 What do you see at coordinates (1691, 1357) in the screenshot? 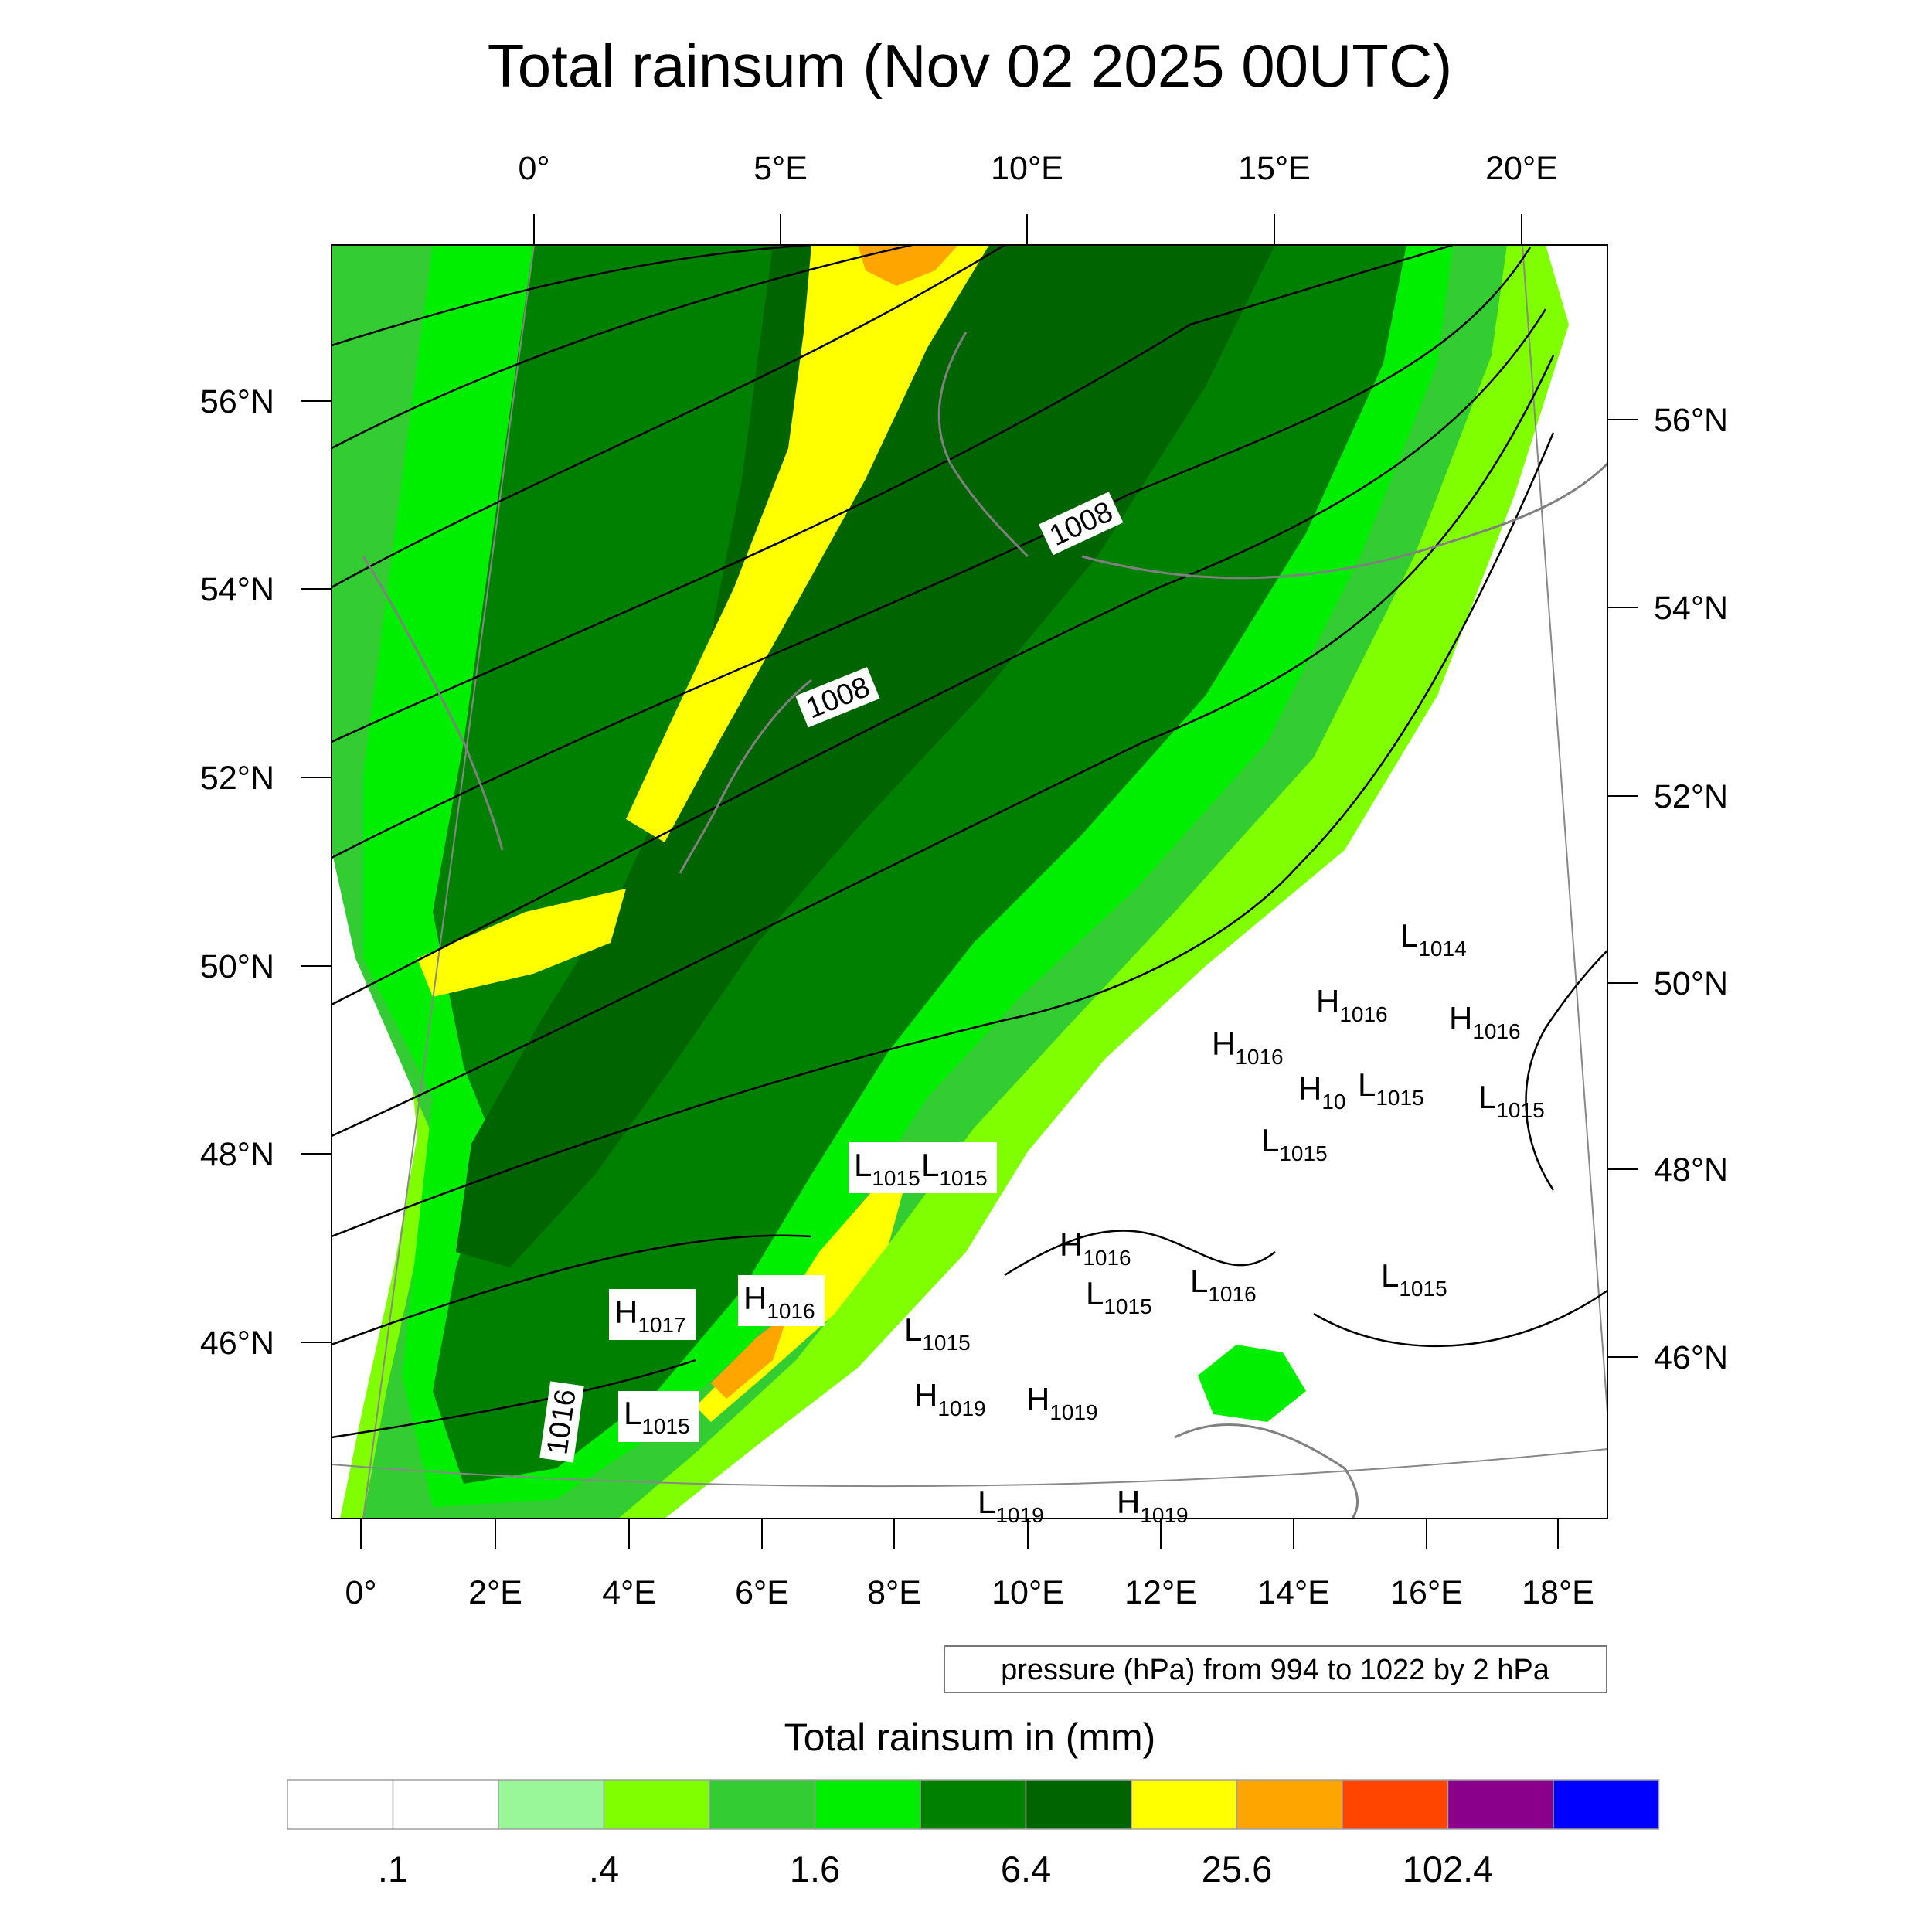
I see `lat-label-right: 46°N` at bounding box center [1691, 1357].